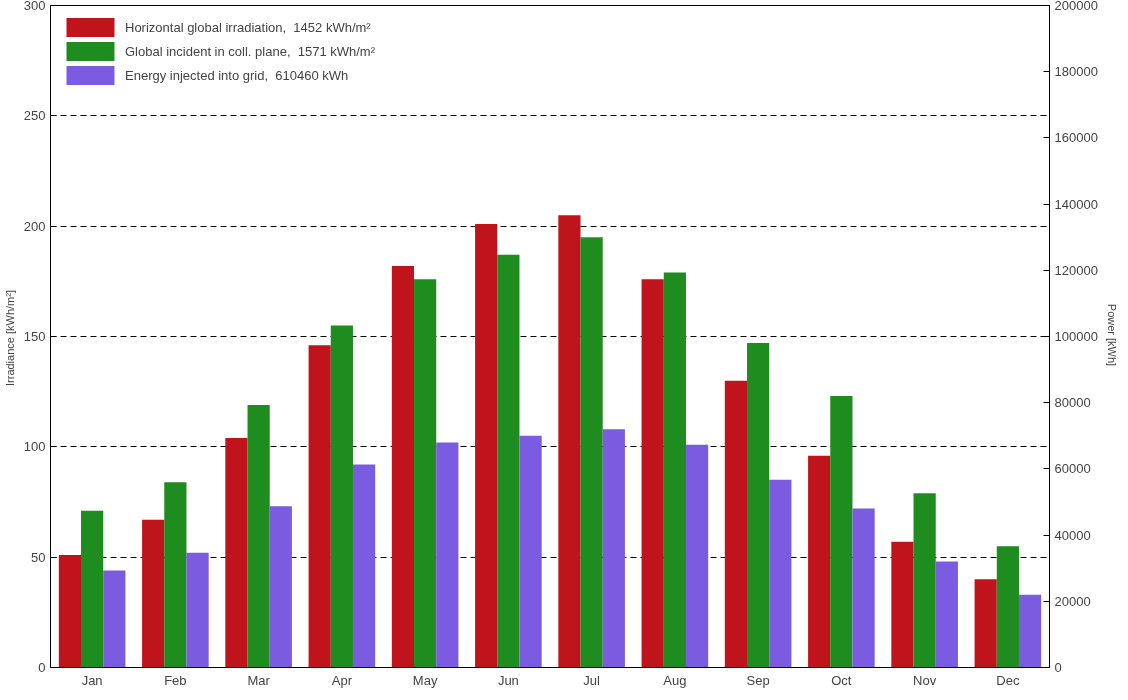 The image size is (1128, 700). What do you see at coordinates (841, 680) in the screenshot?
I see `x-tick-label: Oct` at bounding box center [841, 680].